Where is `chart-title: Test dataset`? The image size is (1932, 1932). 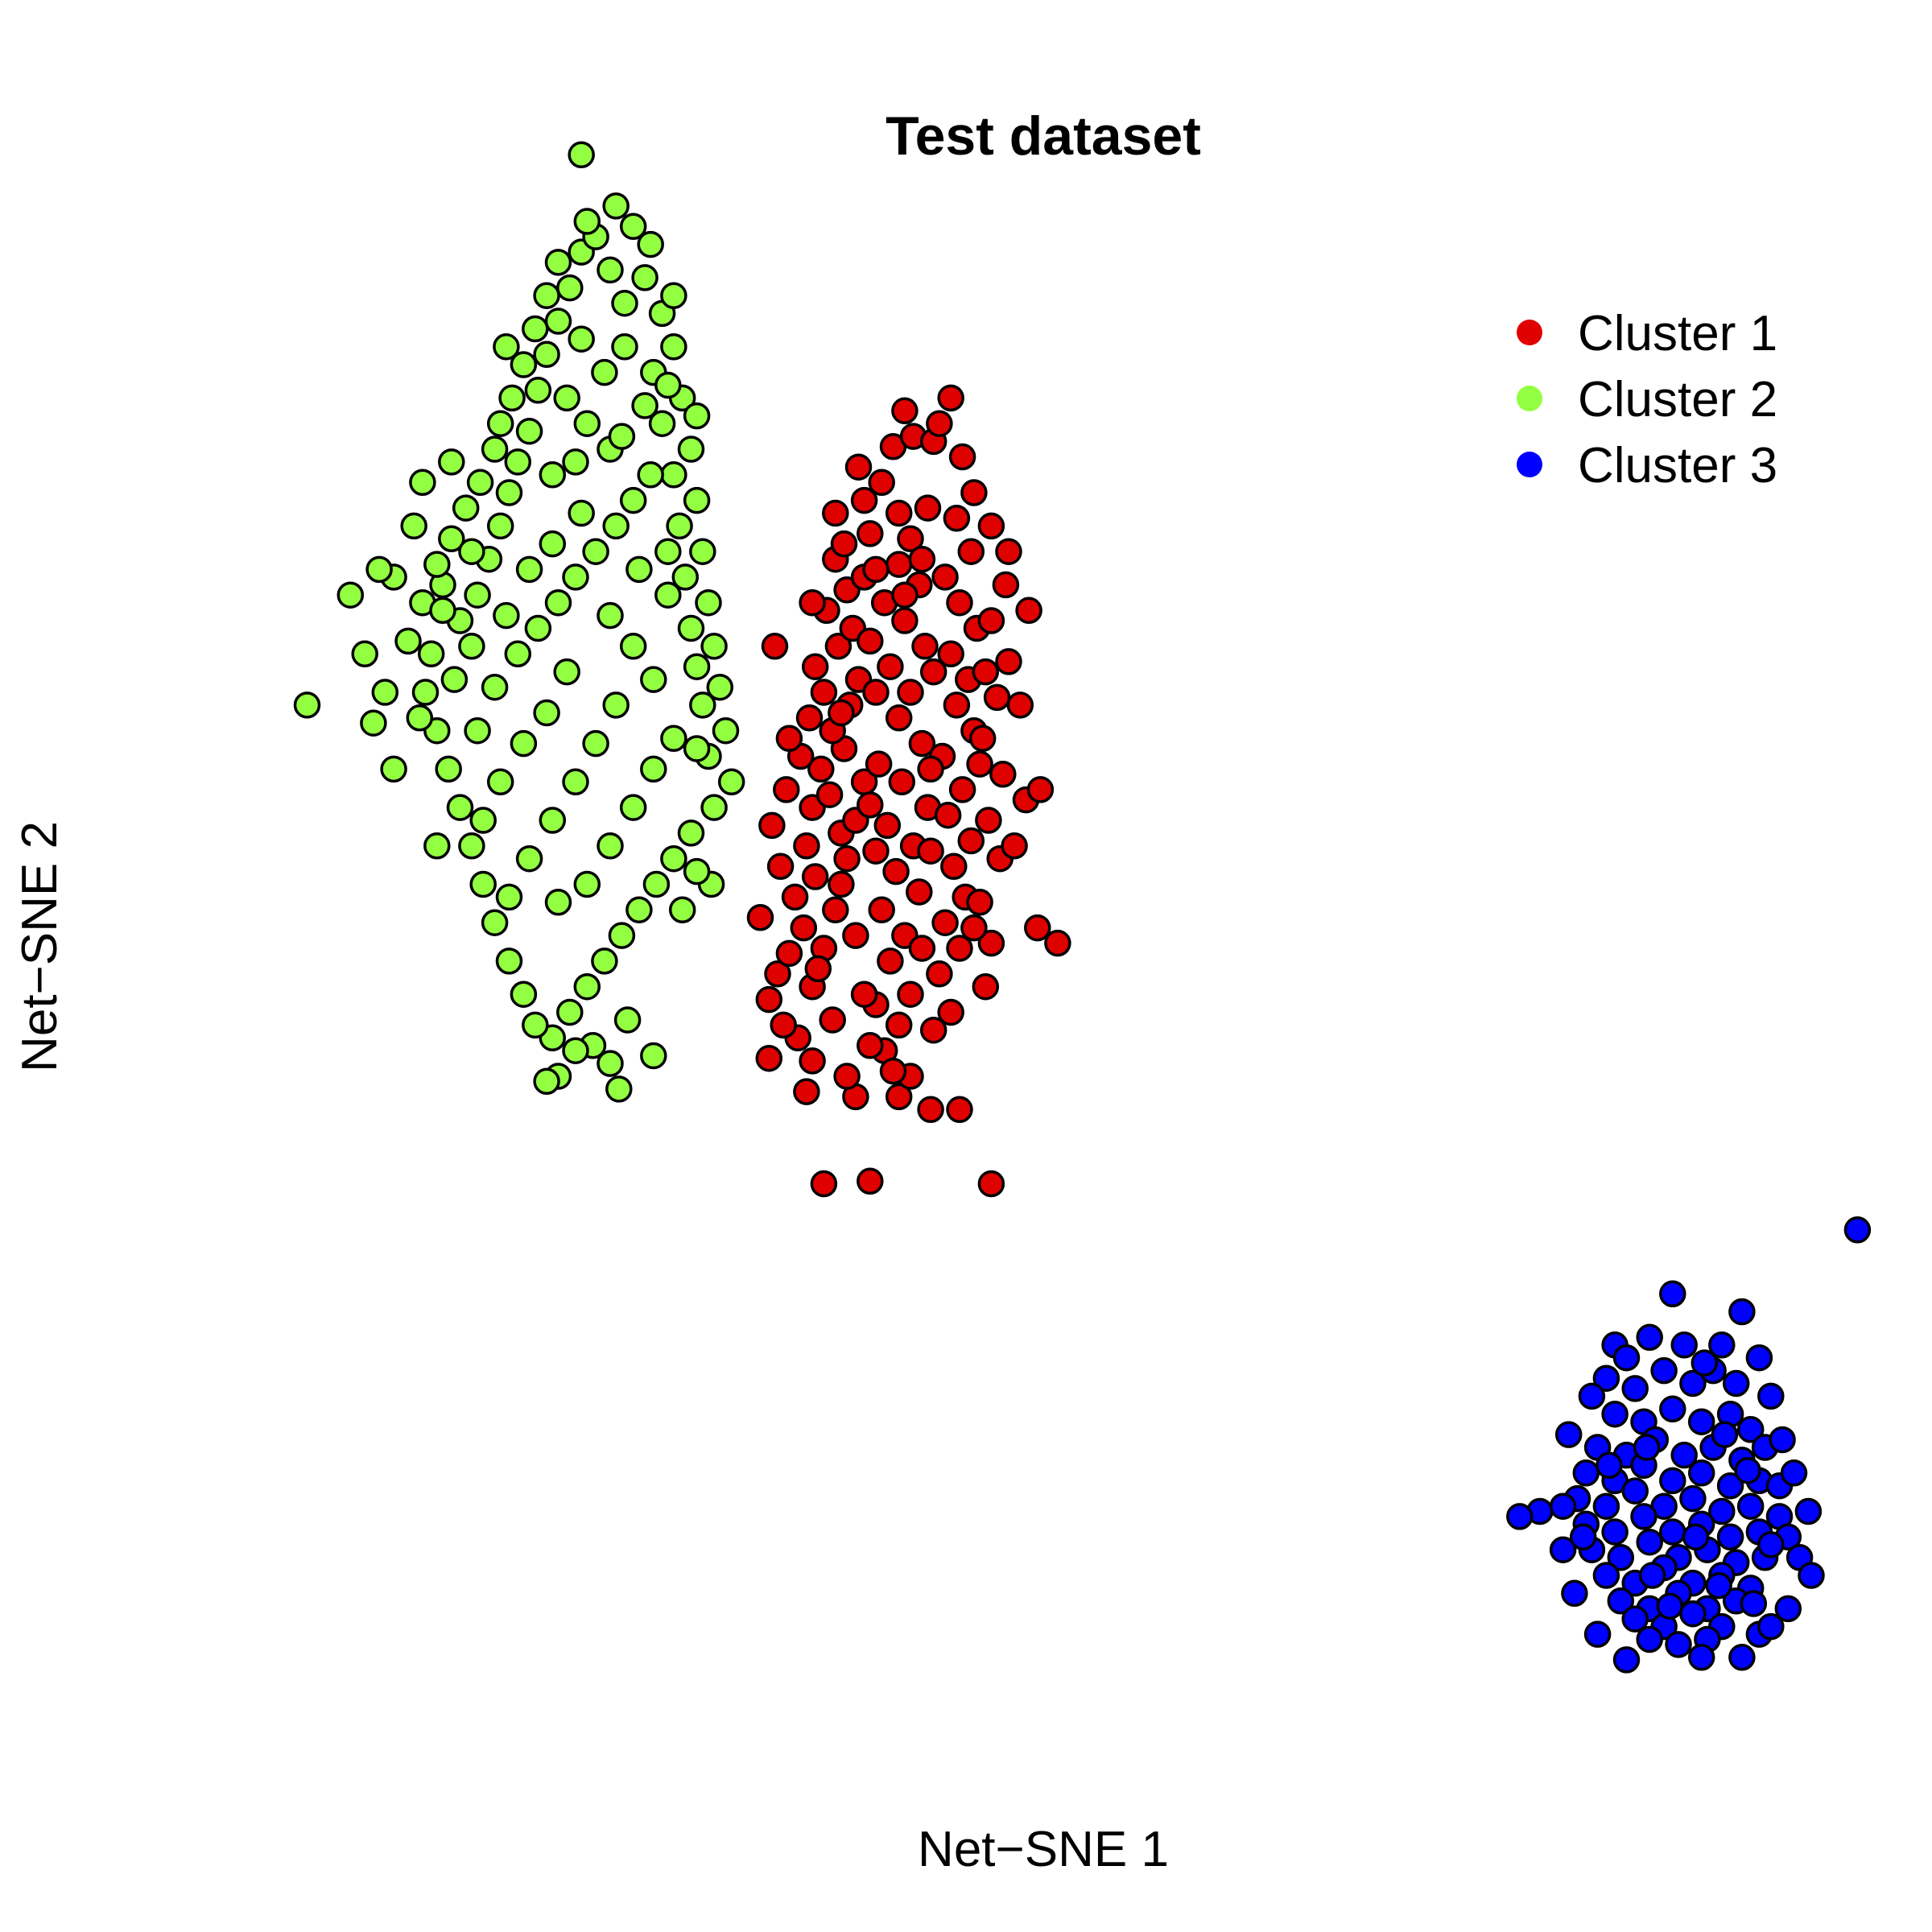 chart-title: Test dataset is located at coordinates (1043, 136).